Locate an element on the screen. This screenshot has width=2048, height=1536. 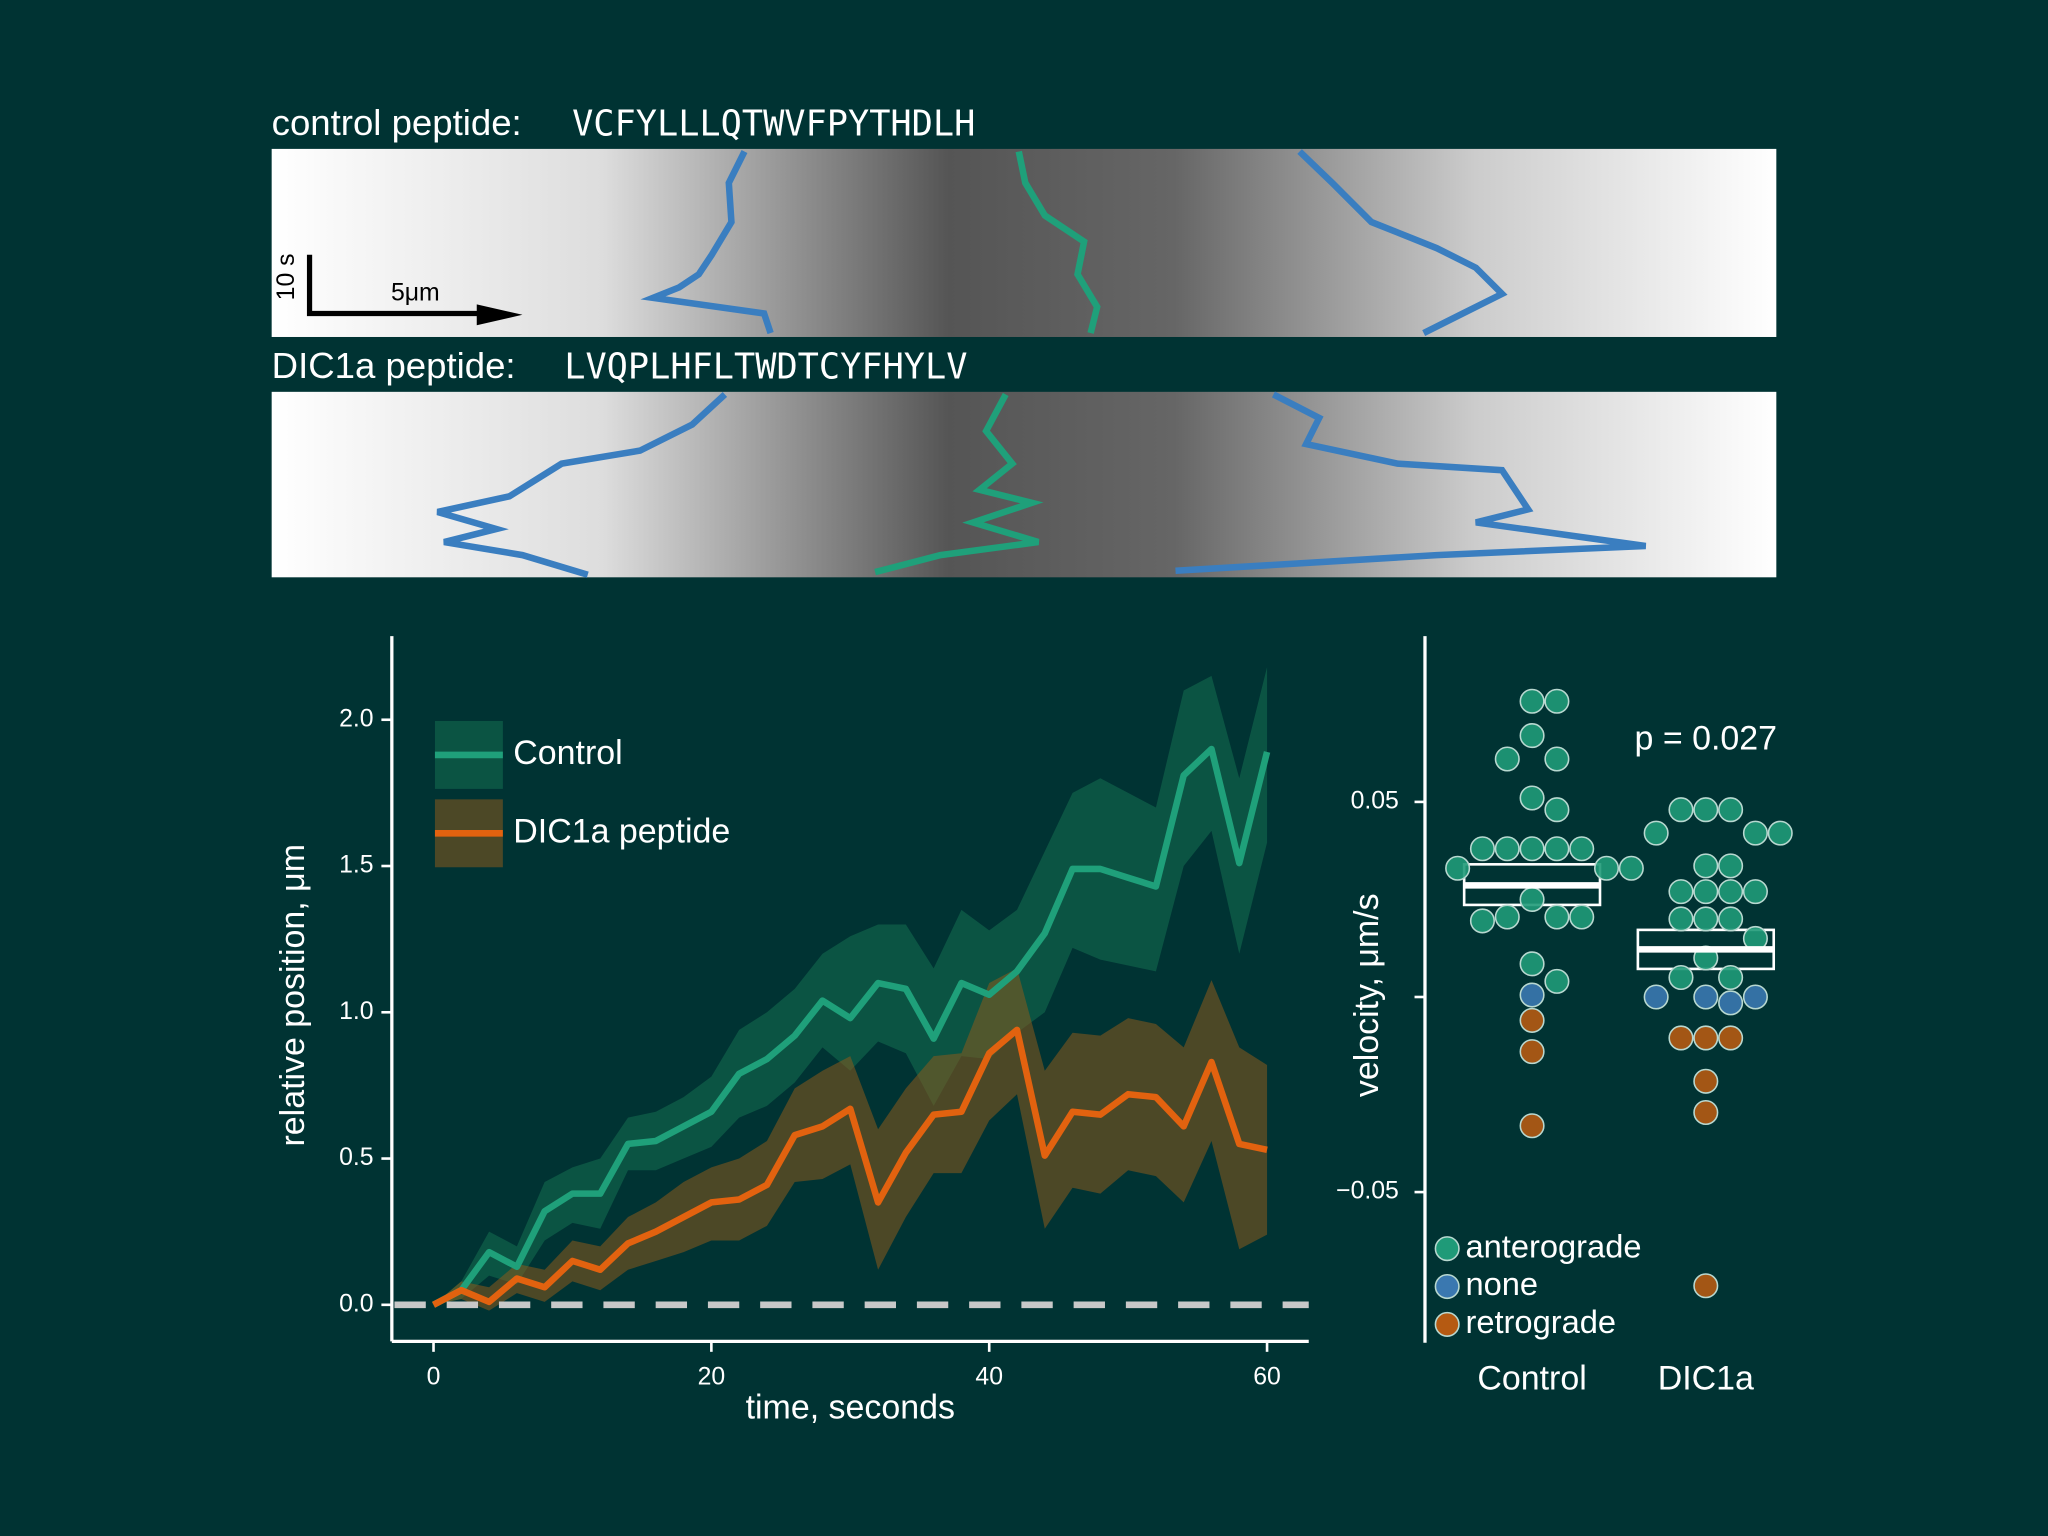
kymo-sequence: LVQPLHFLTWDTCYFHYLV is located at coordinates (765, 366).